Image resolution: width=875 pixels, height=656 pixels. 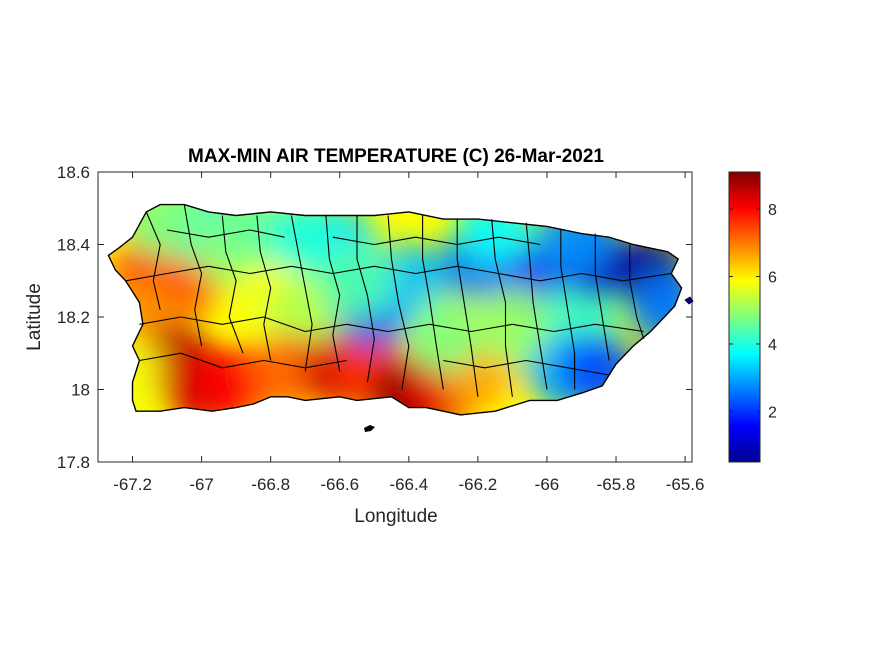 What do you see at coordinates (73, 245) in the screenshot?
I see `y-tick-label: 18.4` at bounding box center [73, 245].